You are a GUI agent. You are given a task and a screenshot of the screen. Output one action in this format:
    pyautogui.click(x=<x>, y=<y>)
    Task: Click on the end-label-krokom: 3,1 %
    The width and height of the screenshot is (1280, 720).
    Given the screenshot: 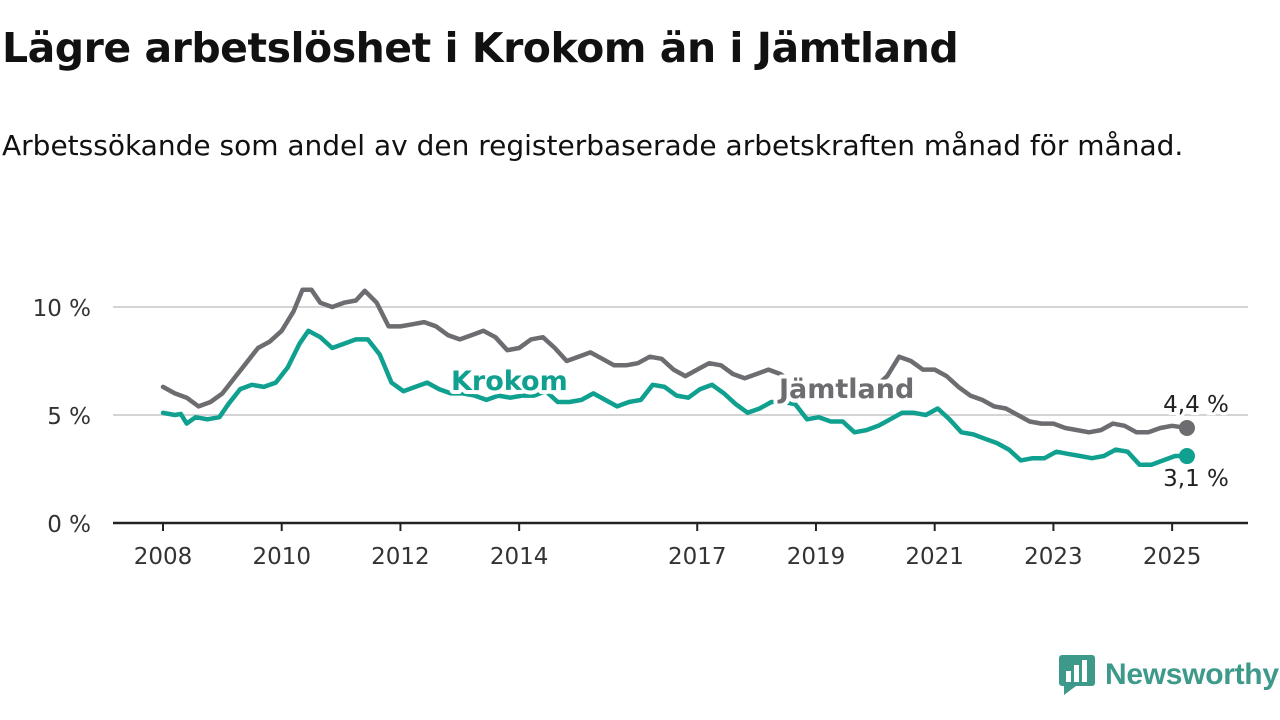 What is the action you would take?
    pyautogui.click(x=1196, y=479)
    